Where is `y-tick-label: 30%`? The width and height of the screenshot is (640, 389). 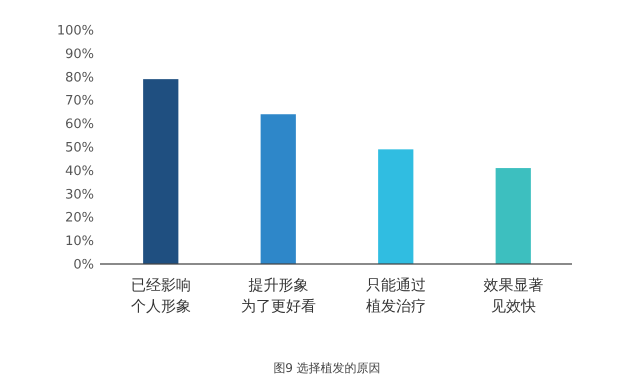
y-tick-label: 30% is located at coordinates (79, 194).